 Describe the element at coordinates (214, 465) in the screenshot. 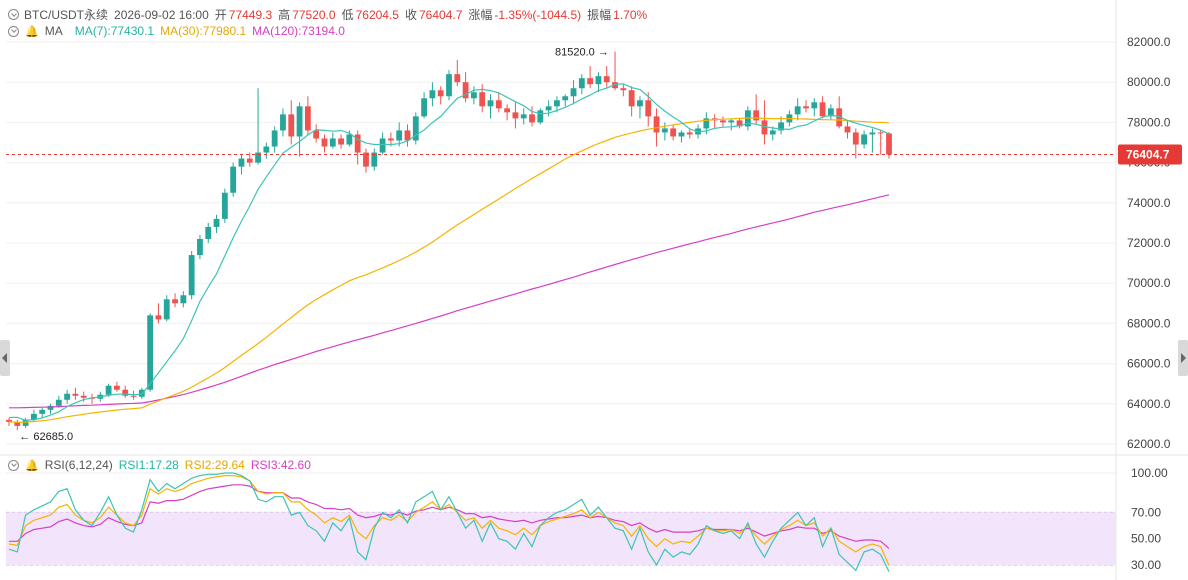

I see `rsi2-value: RSI2:29.64` at that location.